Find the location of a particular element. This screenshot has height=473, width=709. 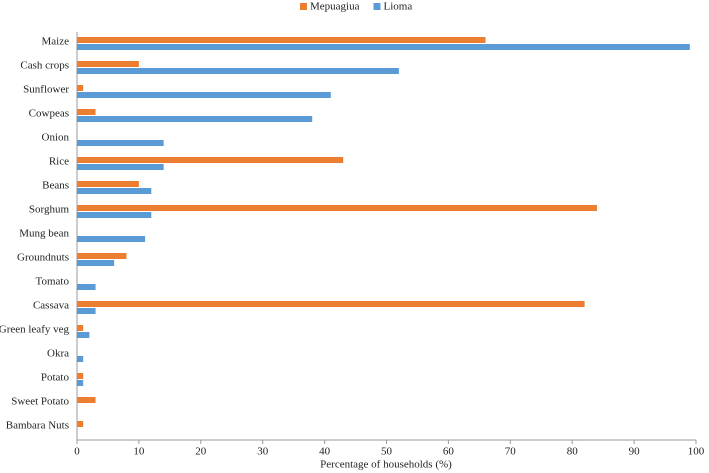

y-tick-label: Green leafy veg is located at coordinates (34, 330).